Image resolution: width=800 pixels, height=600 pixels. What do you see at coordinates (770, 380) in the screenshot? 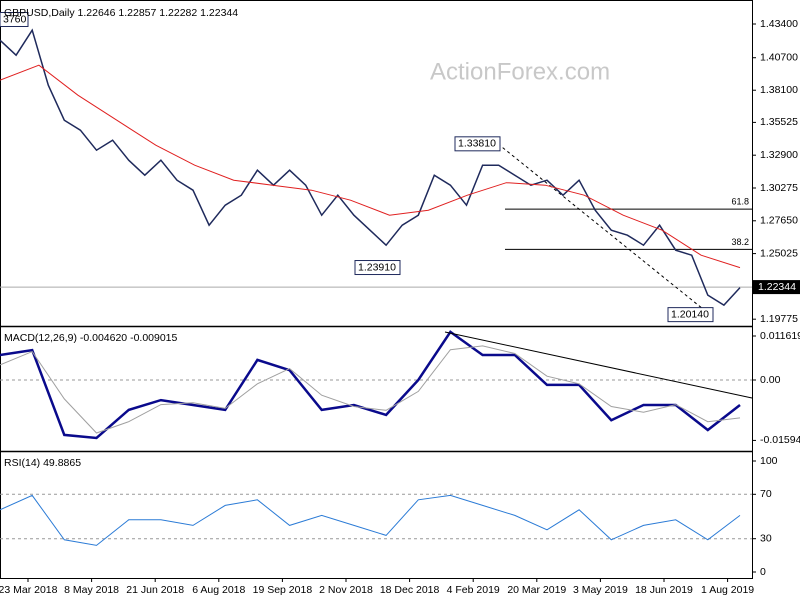
I see `y-tick-label: 0.00` at bounding box center [770, 380].